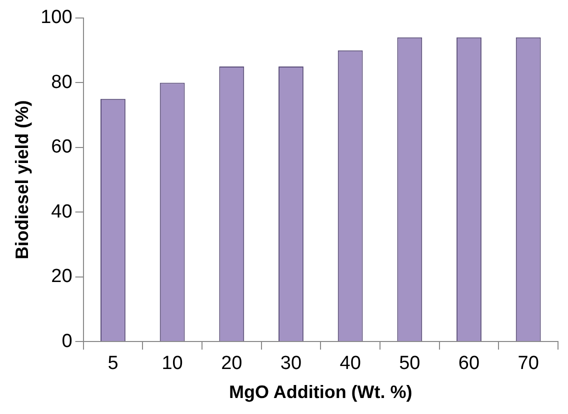 The height and width of the screenshot is (414, 568). I want to click on x-tick-label: 70, so click(528, 363).